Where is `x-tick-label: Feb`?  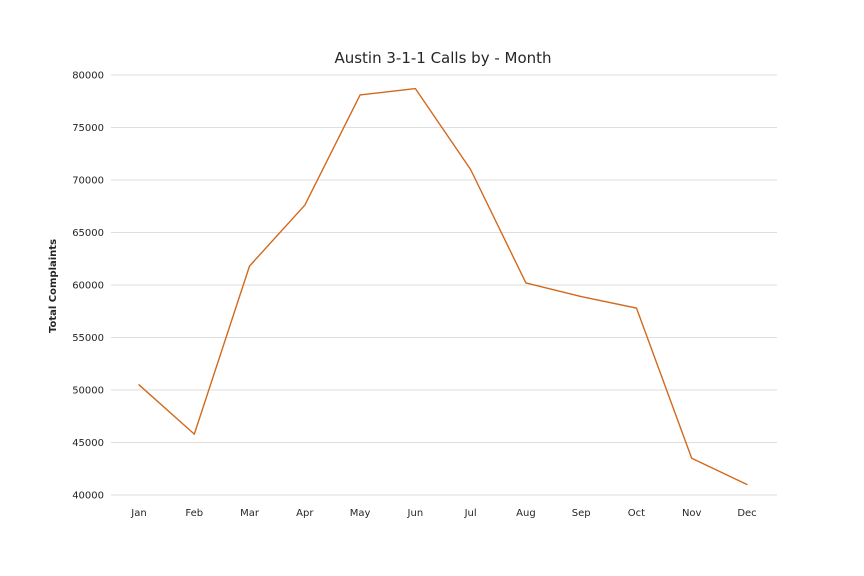 x-tick-label: Feb is located at coordinates (194, 513).